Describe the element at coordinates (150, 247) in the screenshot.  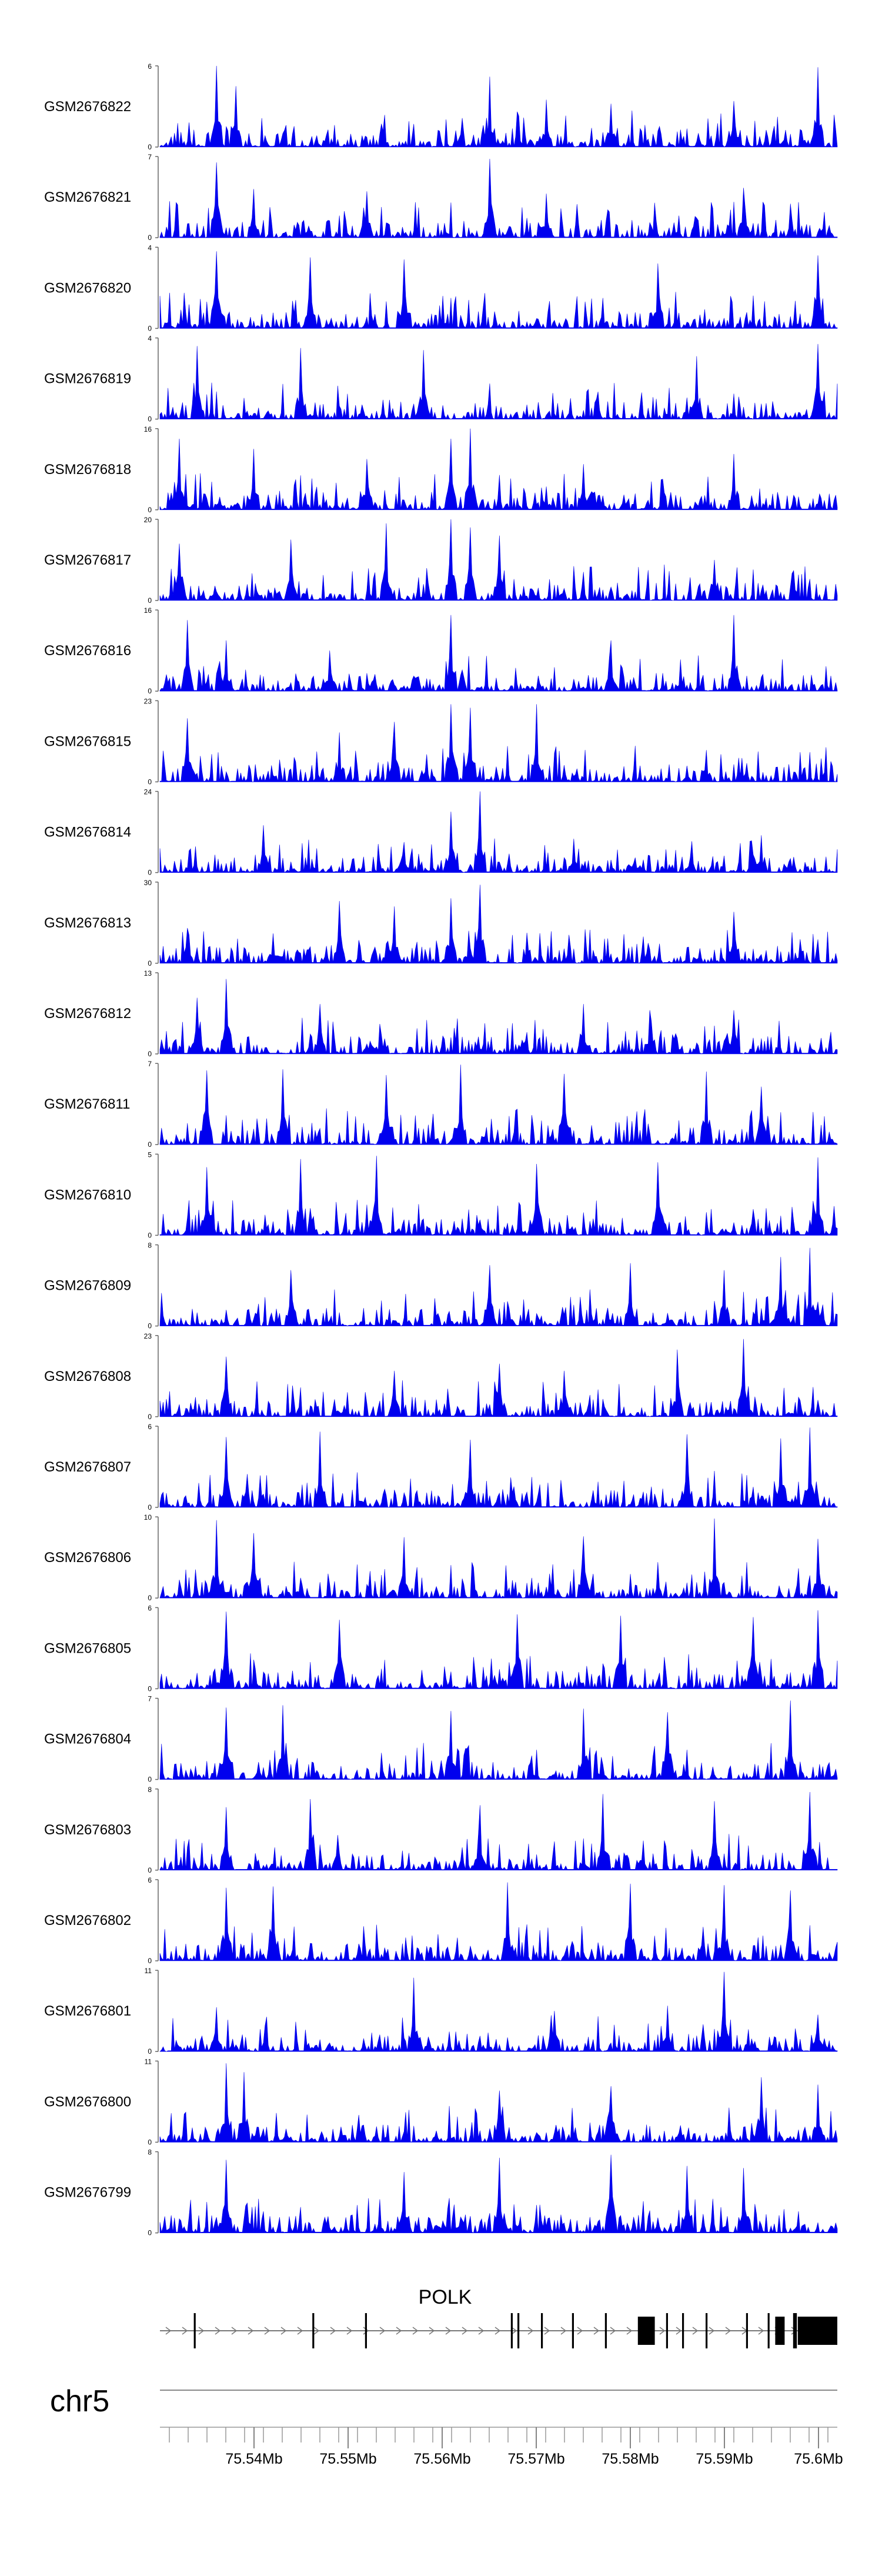
I see `y-axis-max-label: 4` at that location.